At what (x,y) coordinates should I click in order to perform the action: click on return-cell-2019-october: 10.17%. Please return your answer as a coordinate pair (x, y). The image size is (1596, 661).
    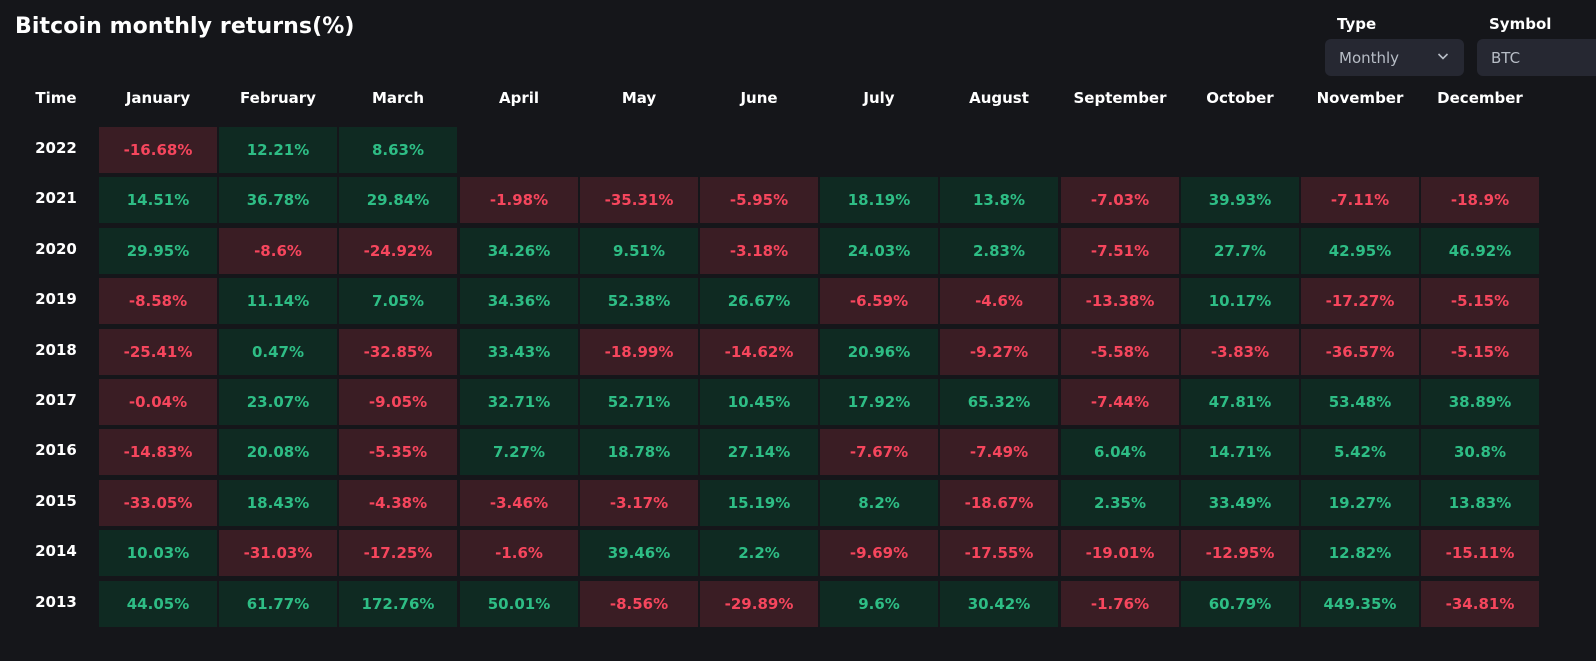
    Looking at the image, I should click on (1240, 301).